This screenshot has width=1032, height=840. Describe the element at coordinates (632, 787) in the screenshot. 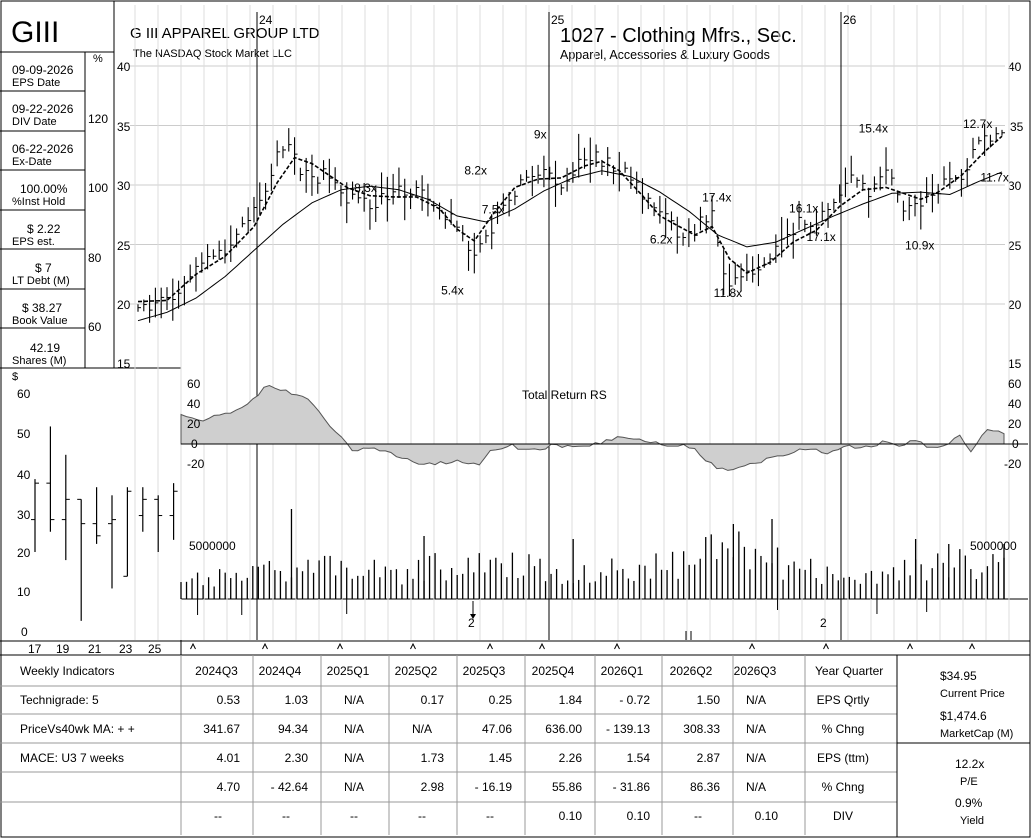

I see `table-cell: - 31.86` at that location.